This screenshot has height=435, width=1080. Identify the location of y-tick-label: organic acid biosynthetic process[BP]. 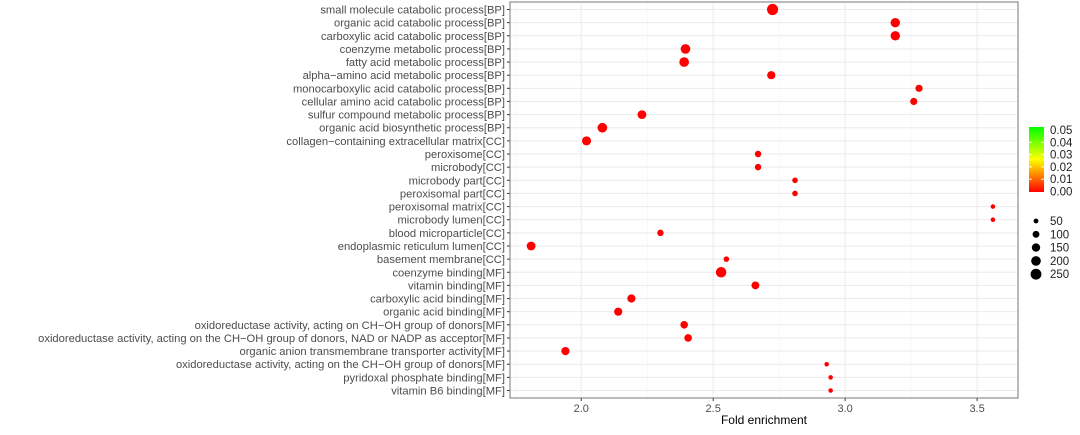
(412, 129).